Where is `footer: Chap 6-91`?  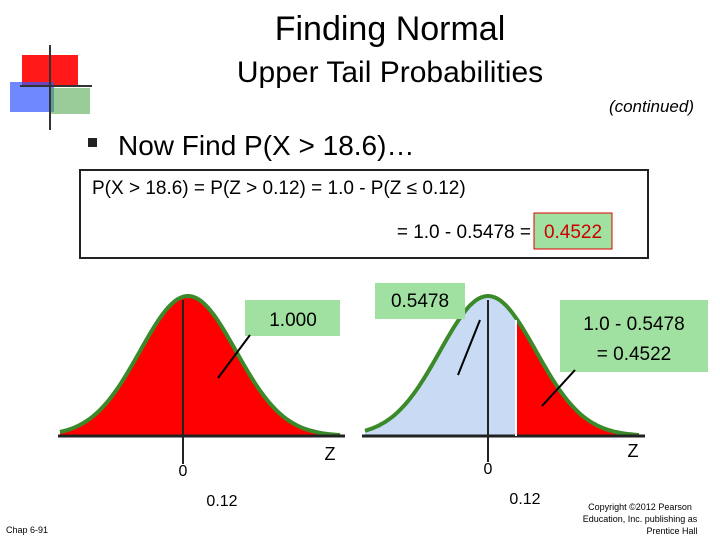 footer: Chap 6-91 is located at coordinates (27, 530).